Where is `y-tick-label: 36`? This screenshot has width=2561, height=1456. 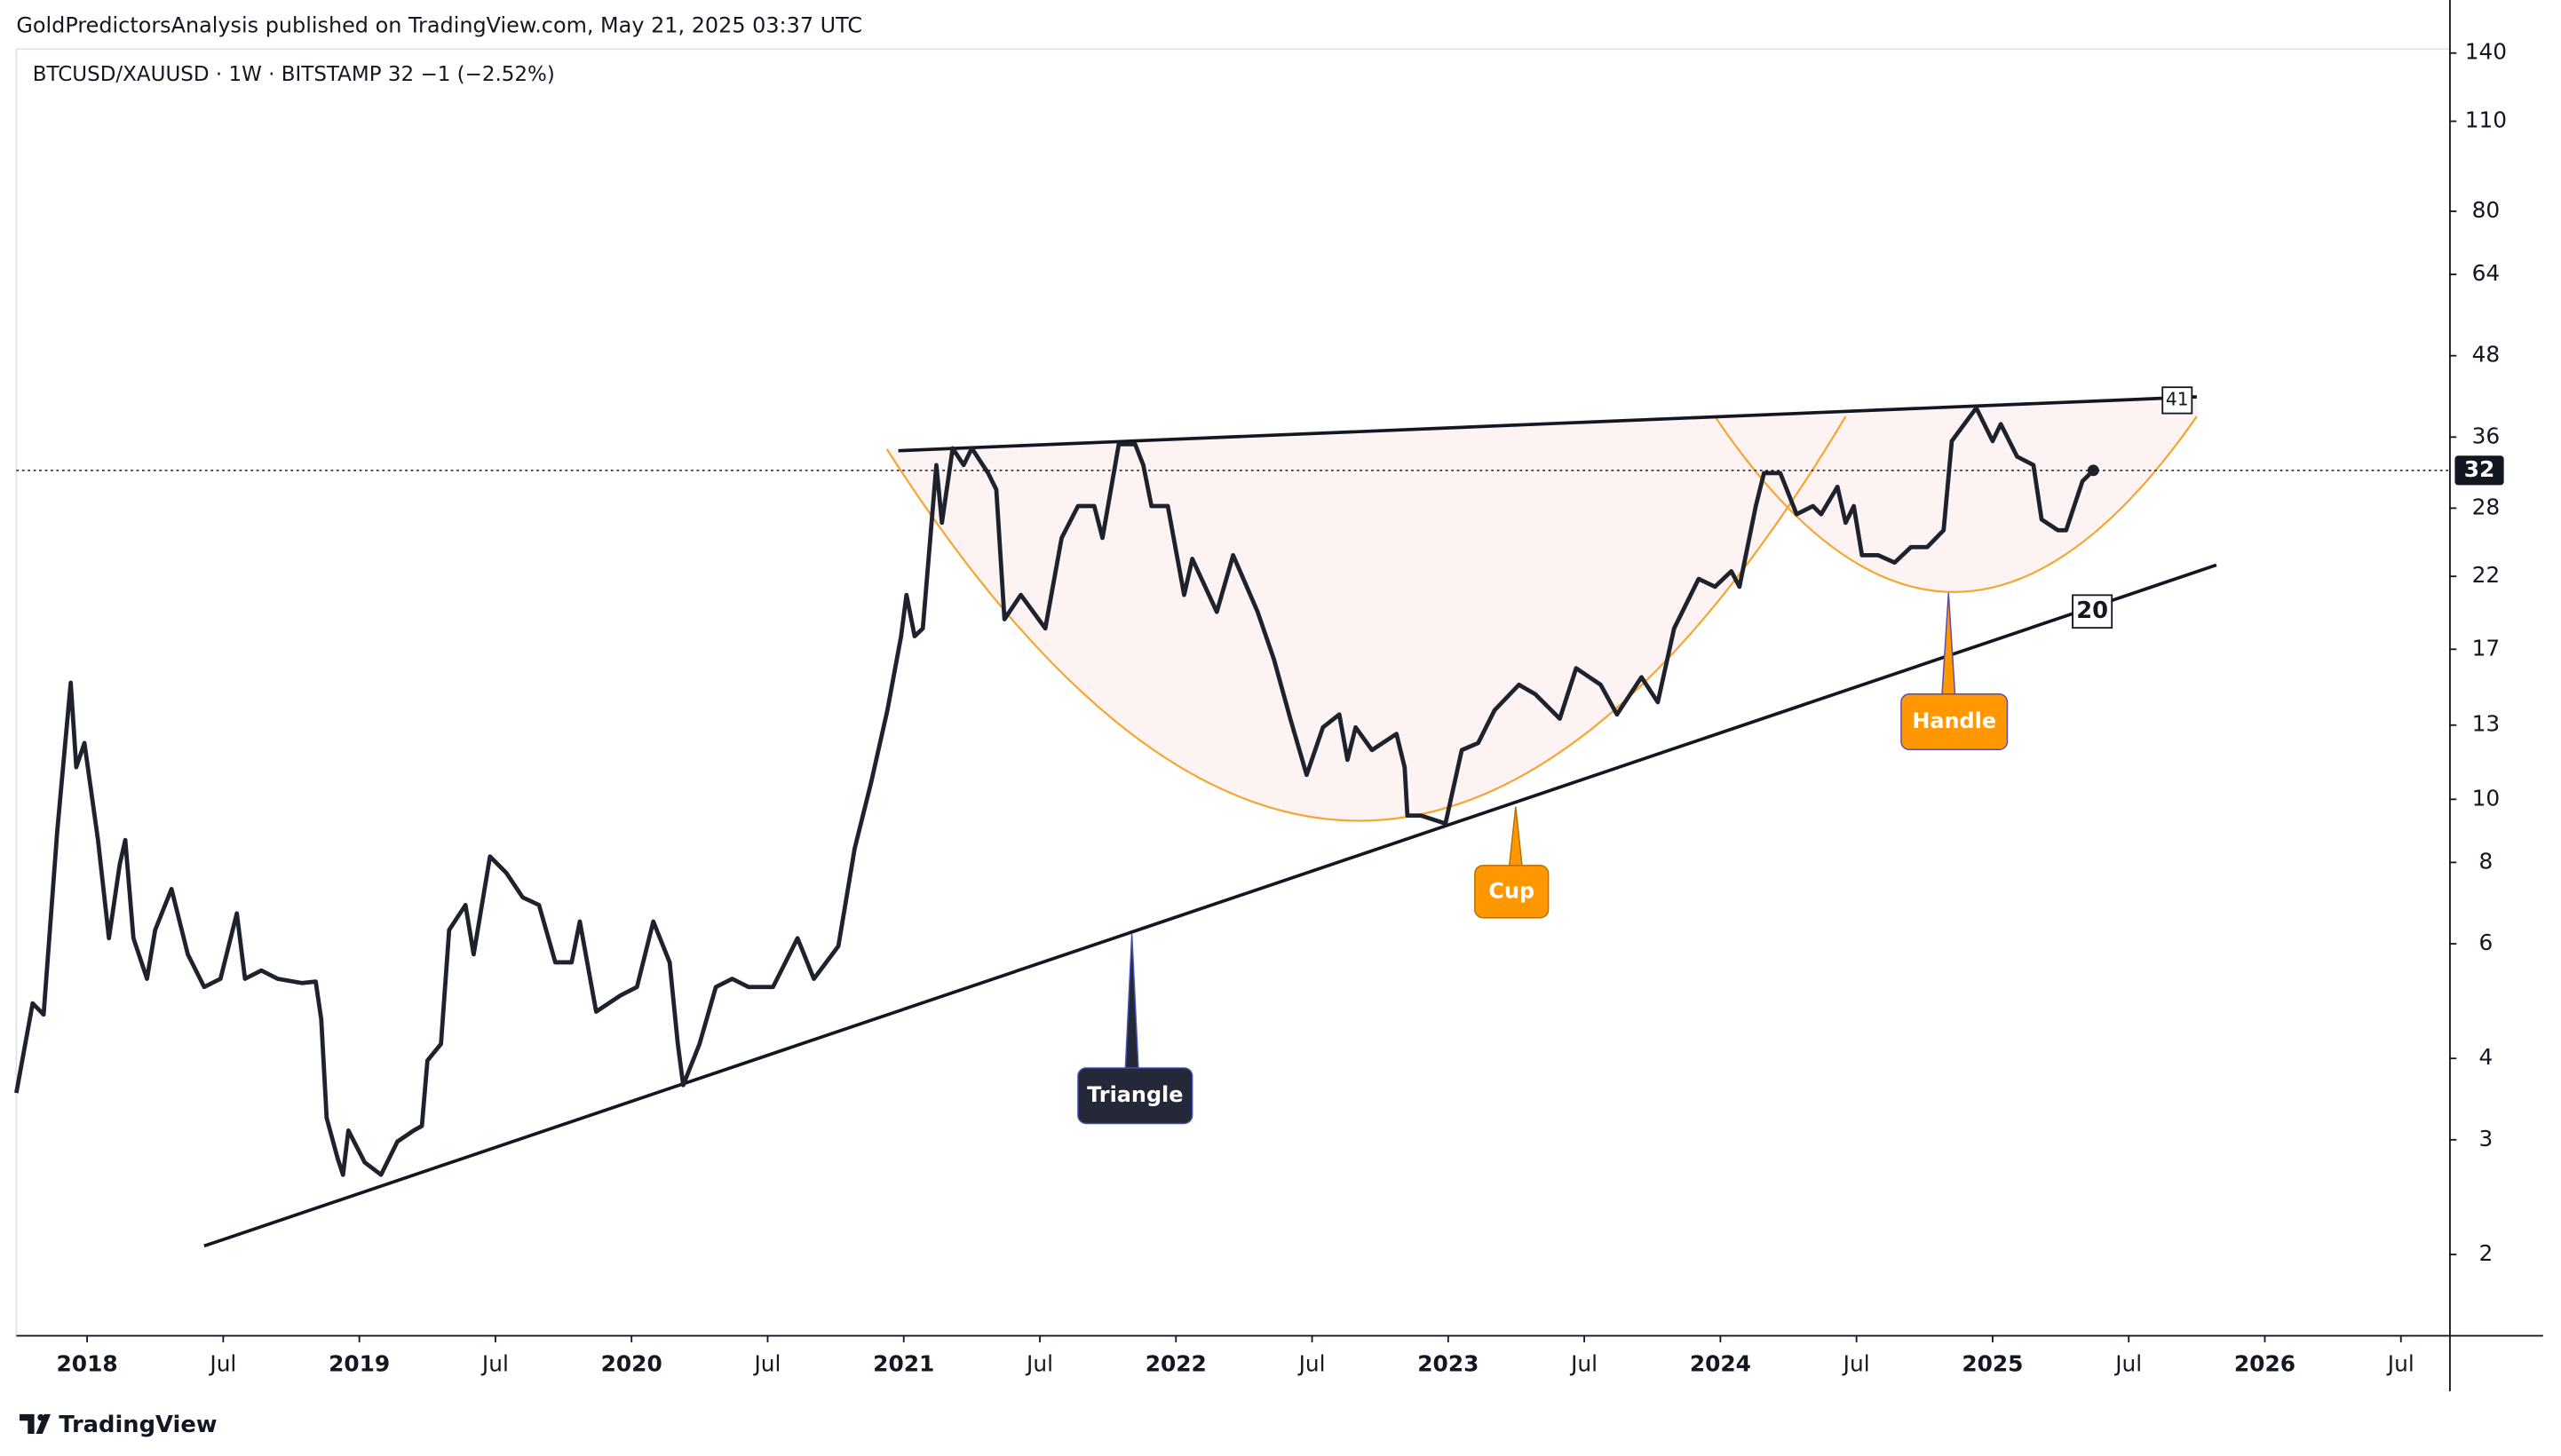
y-tick-label: 36 is located at coordinates (2487, 435).